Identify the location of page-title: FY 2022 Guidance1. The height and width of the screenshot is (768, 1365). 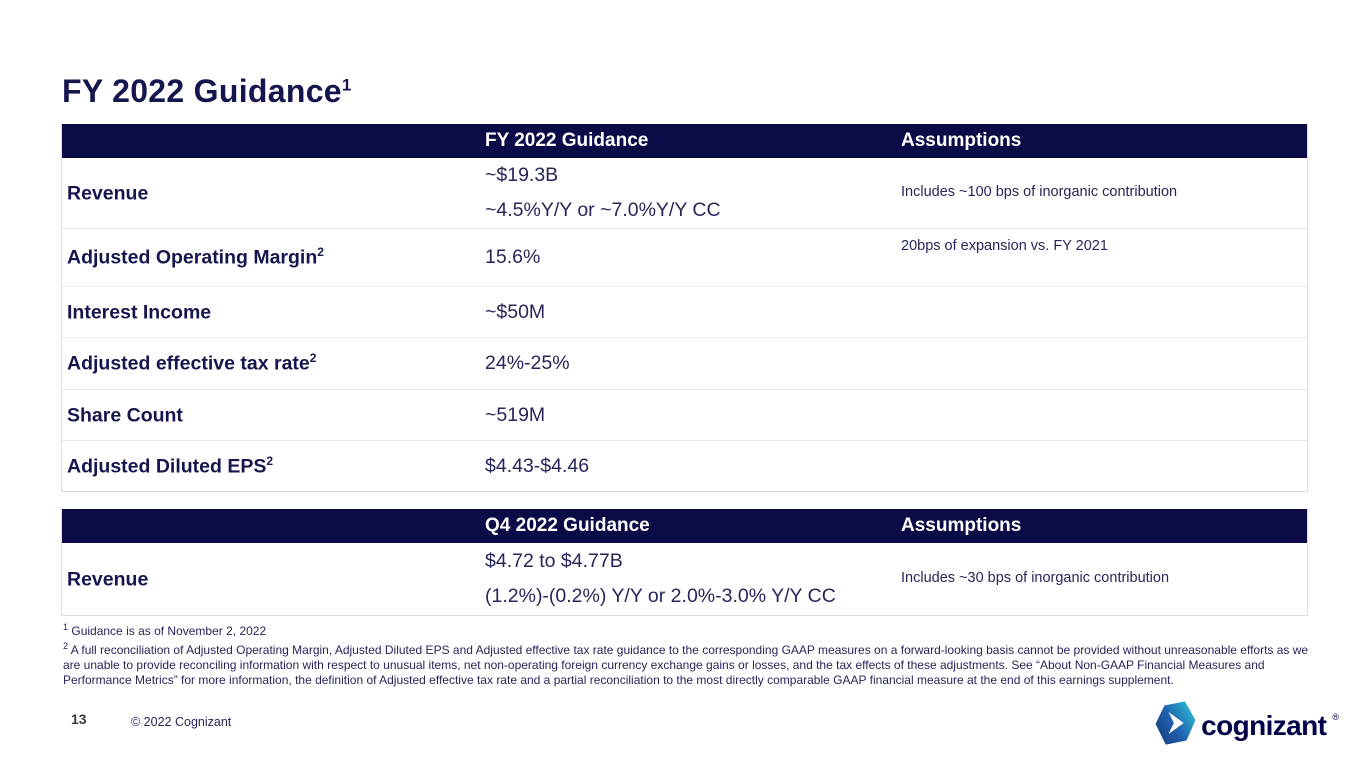
(207, 91).